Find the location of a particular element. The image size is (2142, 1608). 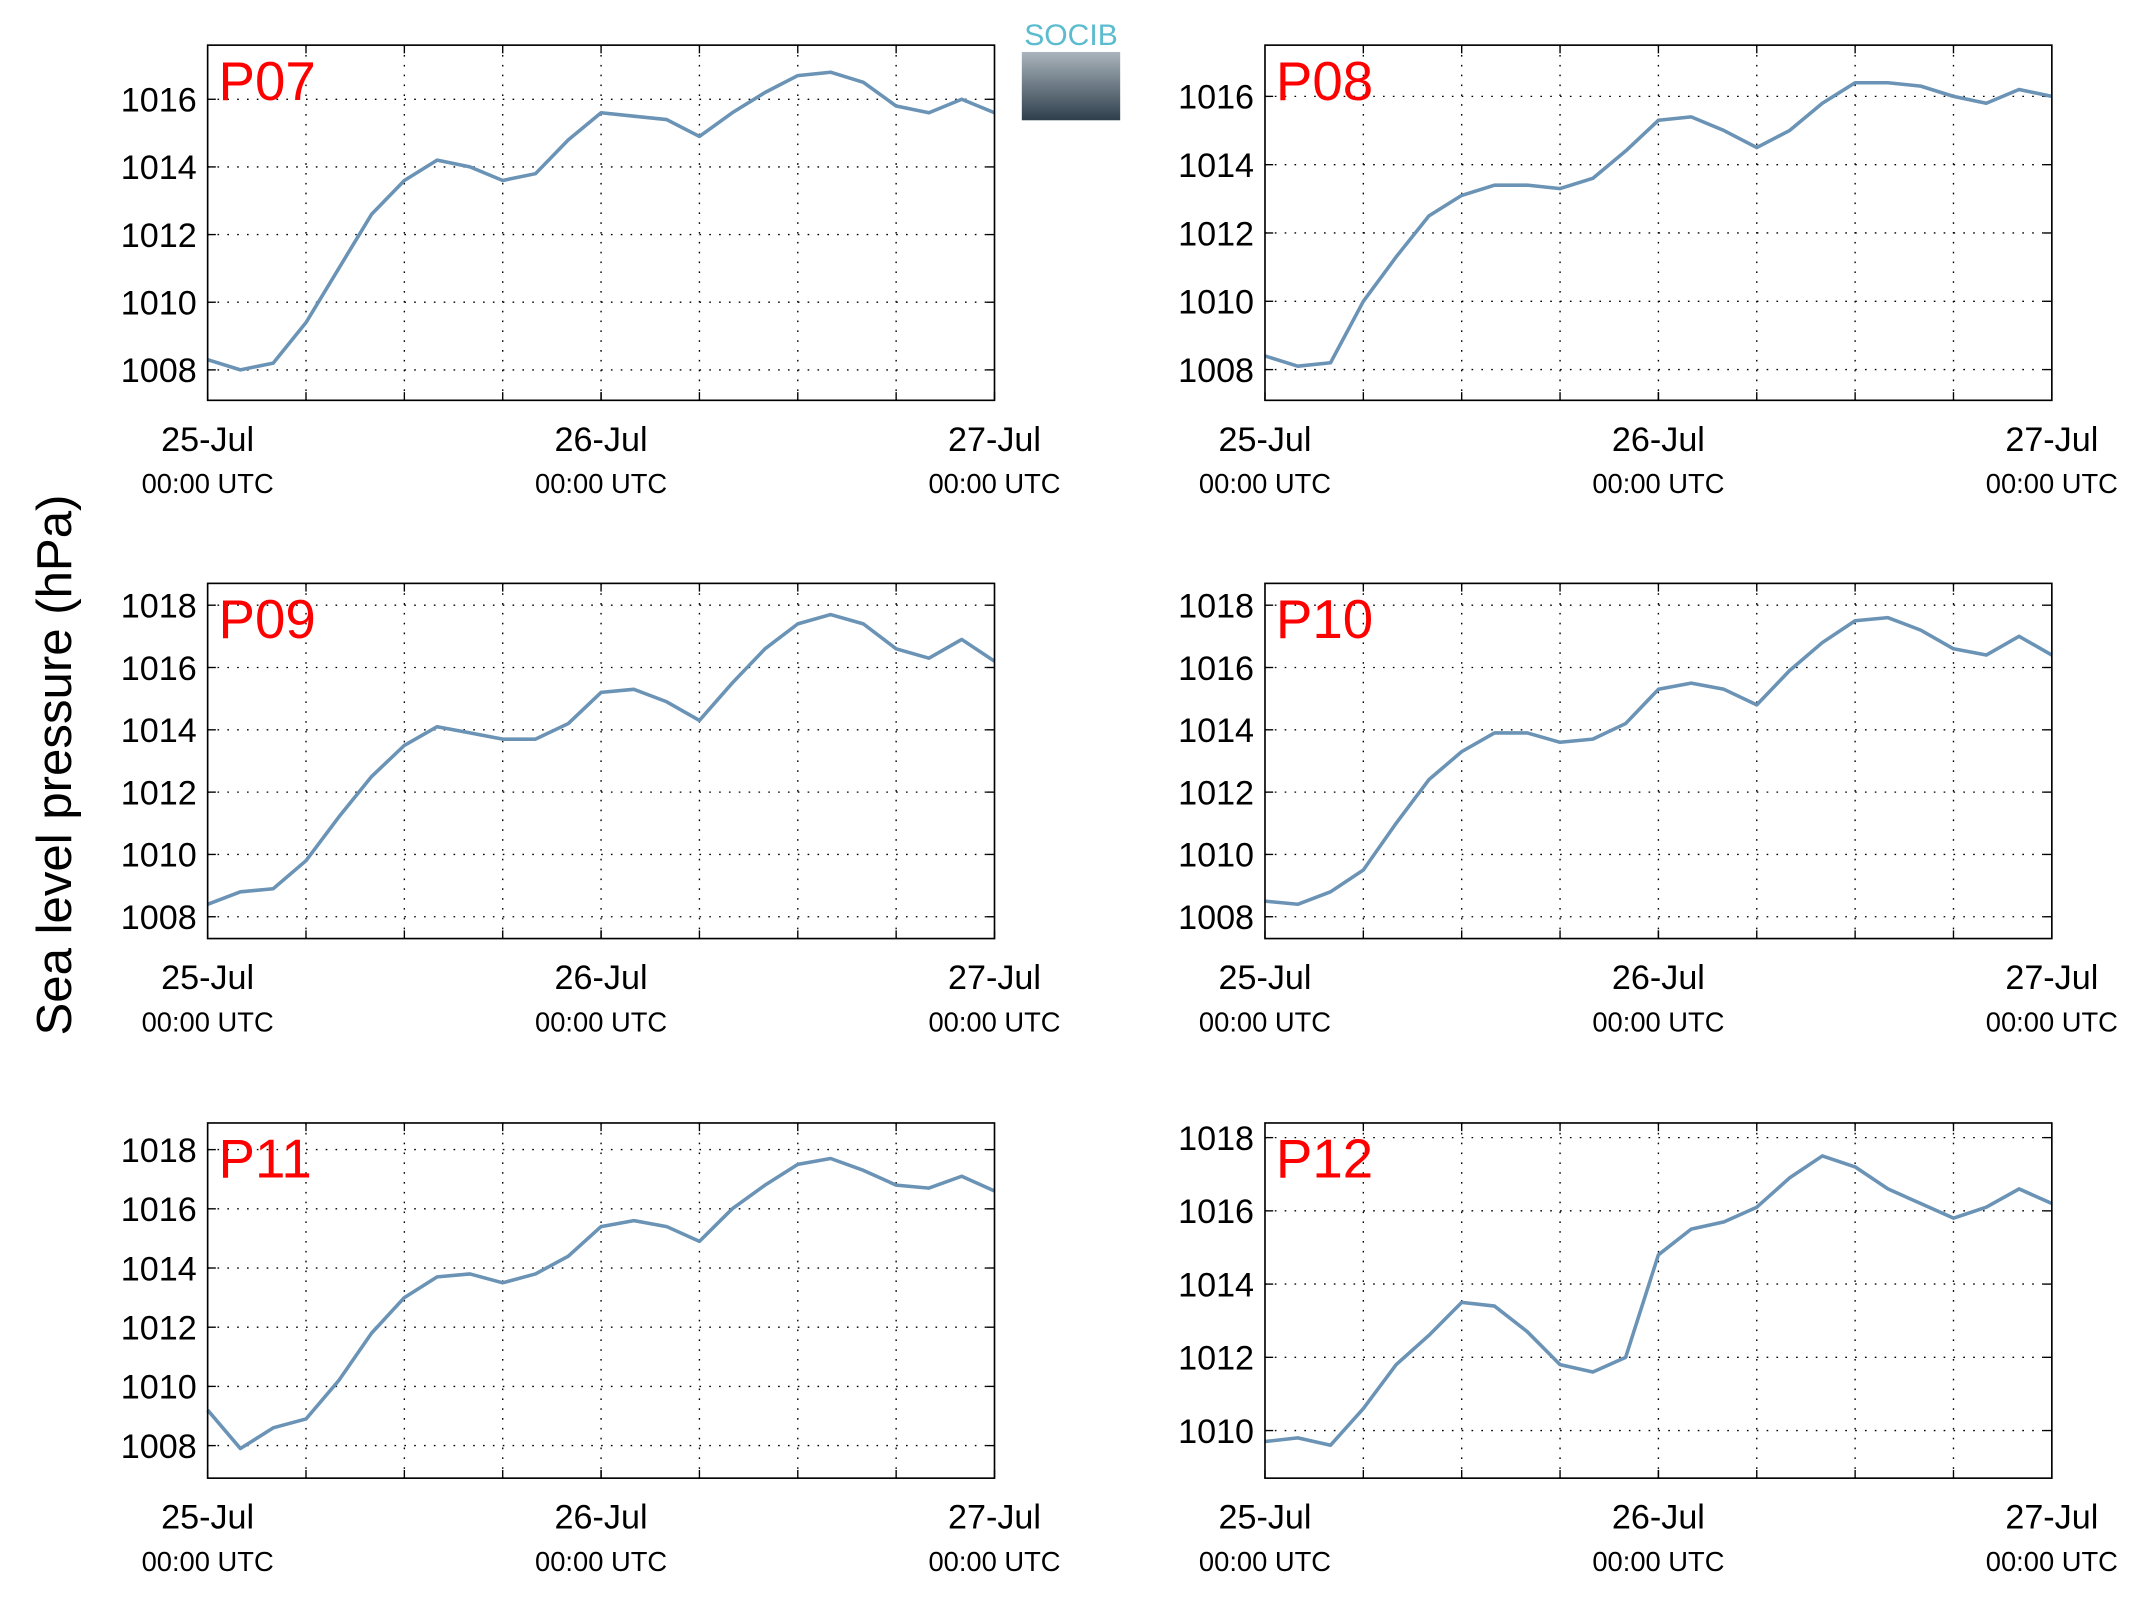

panel-title: P11 is located at coordinates (265, 1159).